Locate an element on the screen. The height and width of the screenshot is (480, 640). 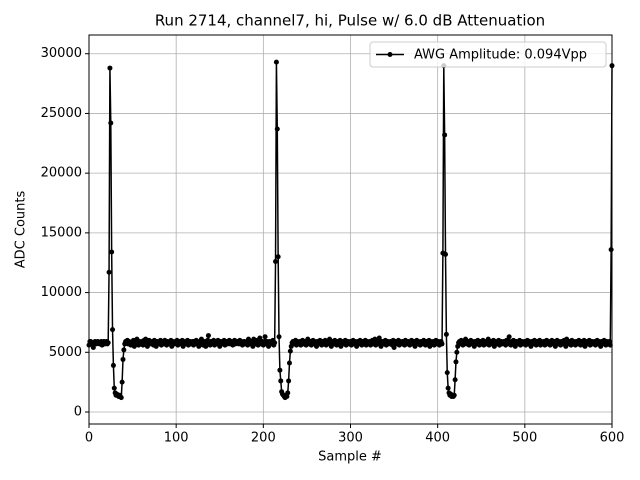
legend-label: AWG Amplitude: 0.094Vpp is located at coordinates (500, 55).